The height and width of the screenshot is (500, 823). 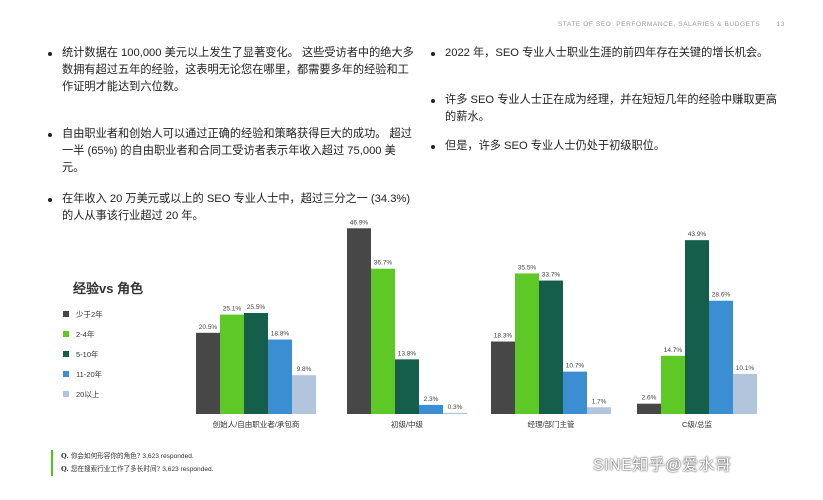 I want to click on bullet-item: 但是，许多 SEO 专业人士仍处于初级职位。, so click(x=607, y=146).